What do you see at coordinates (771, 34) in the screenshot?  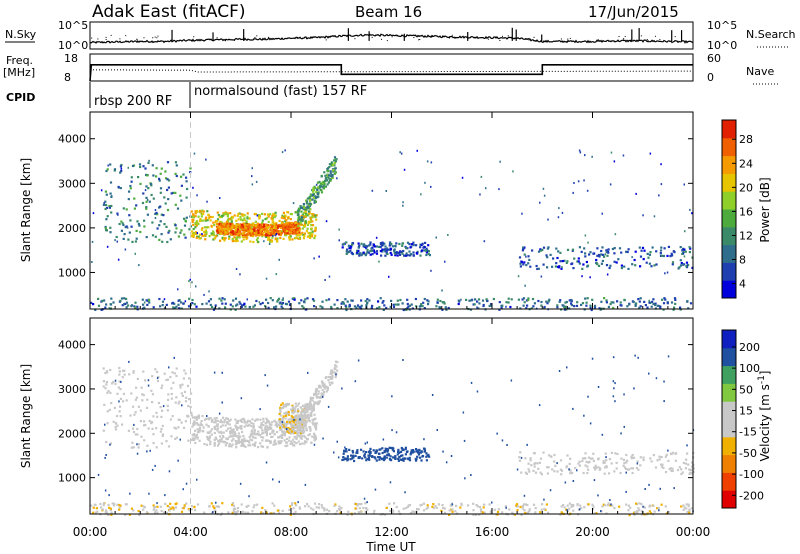 I see `noise-right-label: N.Search` at bounding box center [771, 34].